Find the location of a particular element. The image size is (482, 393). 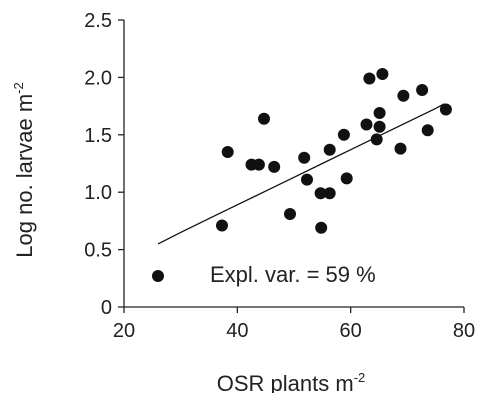

x-axis-label-exponent: -2 is located at coordinates (360, 377).